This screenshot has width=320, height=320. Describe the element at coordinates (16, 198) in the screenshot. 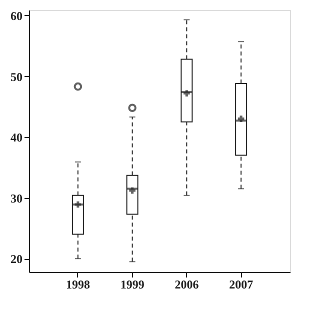

I see `y-tick-label: 30` at that location.